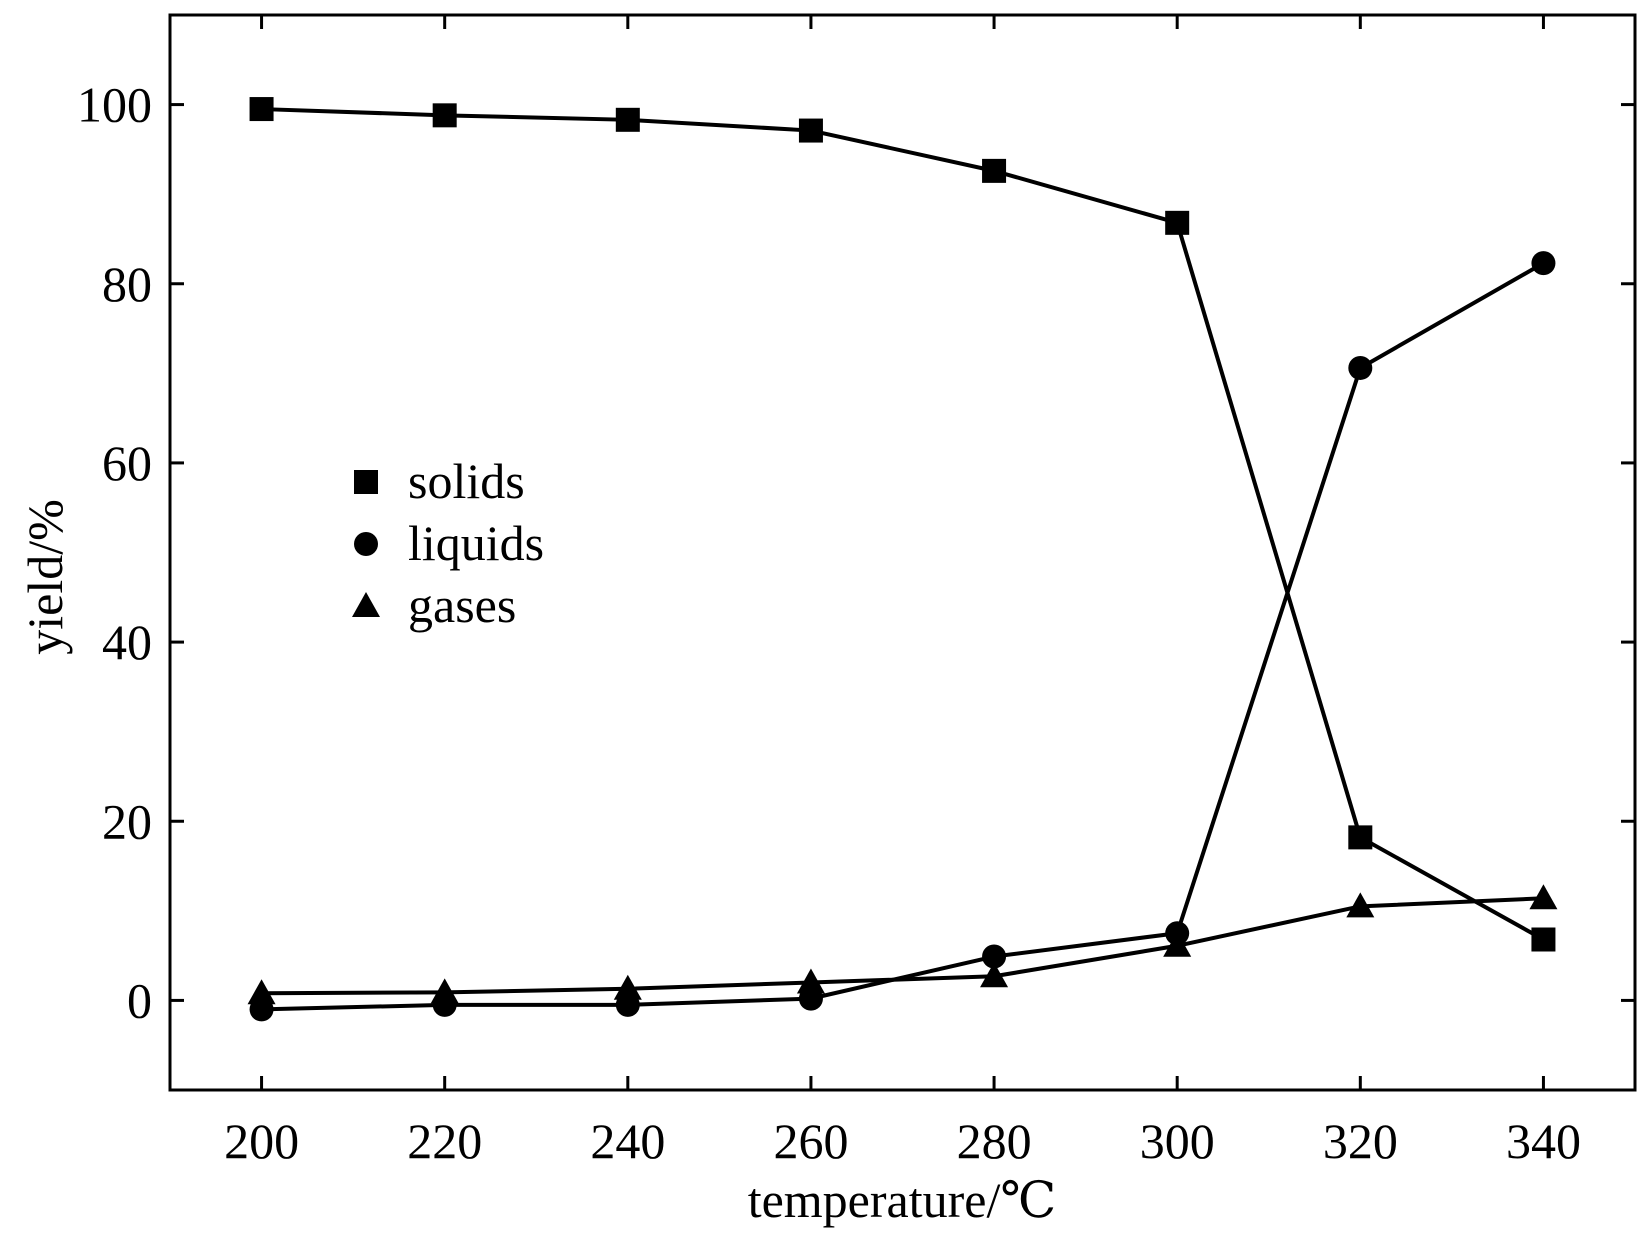  I want to click on x-tick-label: 280, so click(994, 1141).